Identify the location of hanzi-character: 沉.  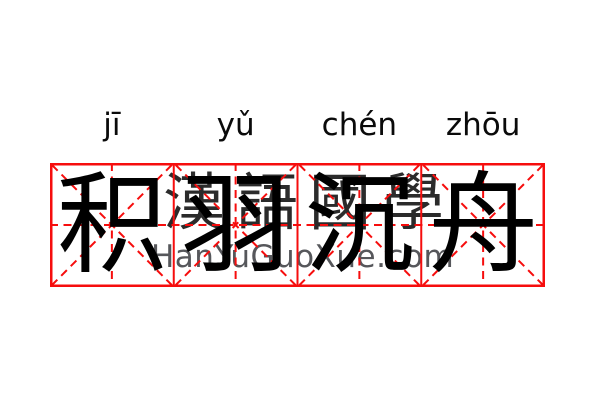
(359, 225).